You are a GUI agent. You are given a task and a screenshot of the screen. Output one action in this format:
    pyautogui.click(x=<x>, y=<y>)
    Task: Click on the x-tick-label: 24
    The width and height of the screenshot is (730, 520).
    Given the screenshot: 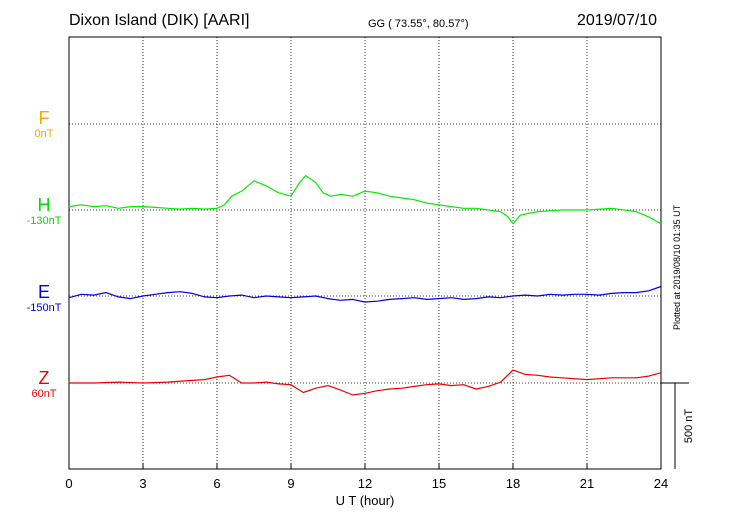 What is the action you would take?
    pyautogui.click(x=661, y=483)
    